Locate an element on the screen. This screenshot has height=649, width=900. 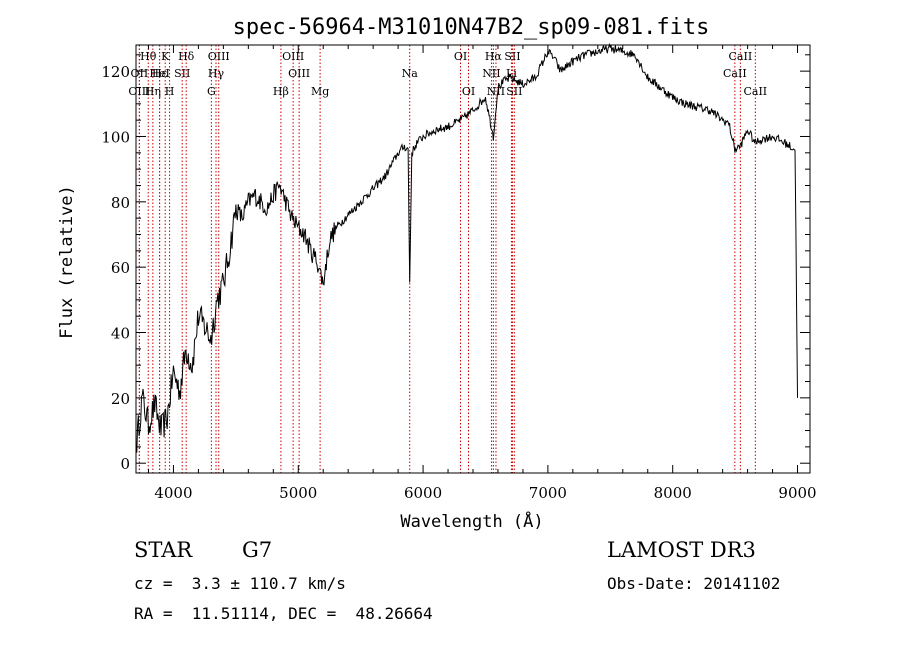
spectral-line-label: HeI is located at coordinates (159, 73).